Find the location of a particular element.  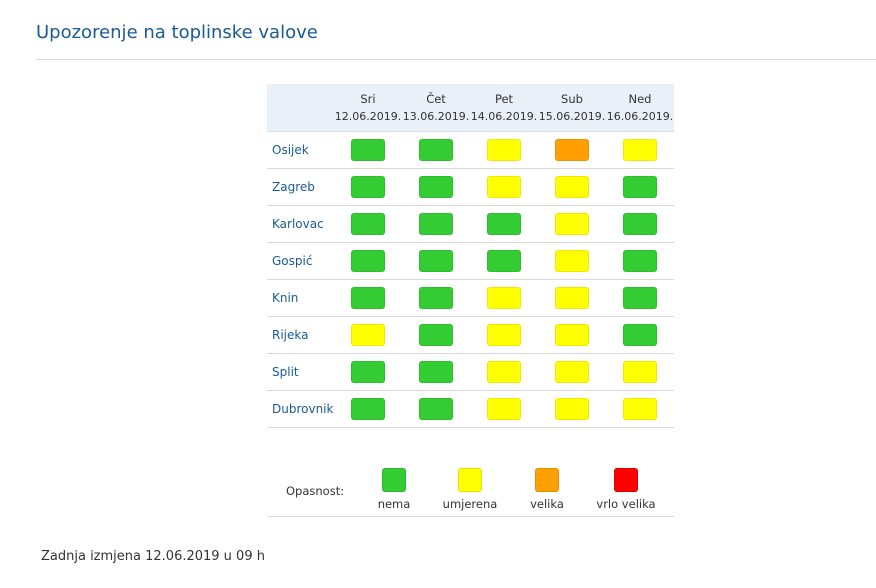

day-header: Ned 16.06.2019. is located at coordinates (640, 108).